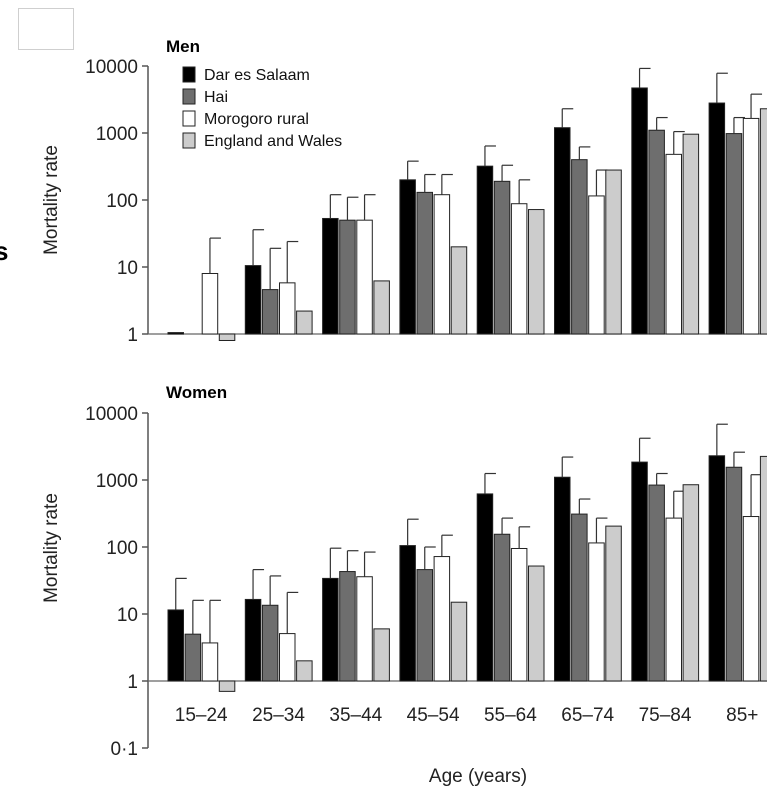 This screenshot has height=792, width=767. I want to click on x-tick-label: 25–34, so click(278, 715).